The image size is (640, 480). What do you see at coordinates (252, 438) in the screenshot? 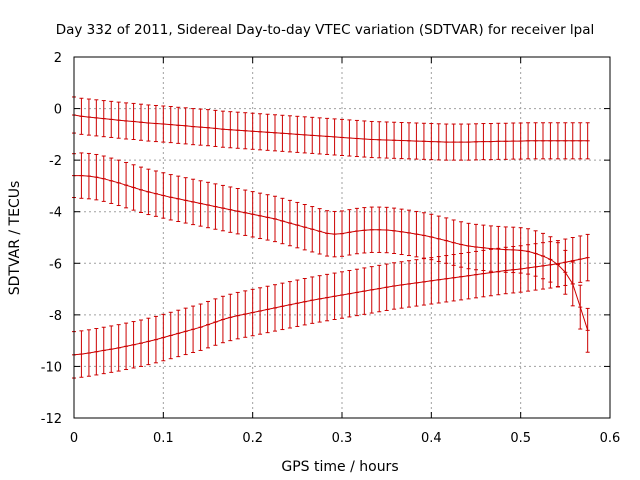
I see `x-tick-label: 0.2` at bounding box center [252, 438].